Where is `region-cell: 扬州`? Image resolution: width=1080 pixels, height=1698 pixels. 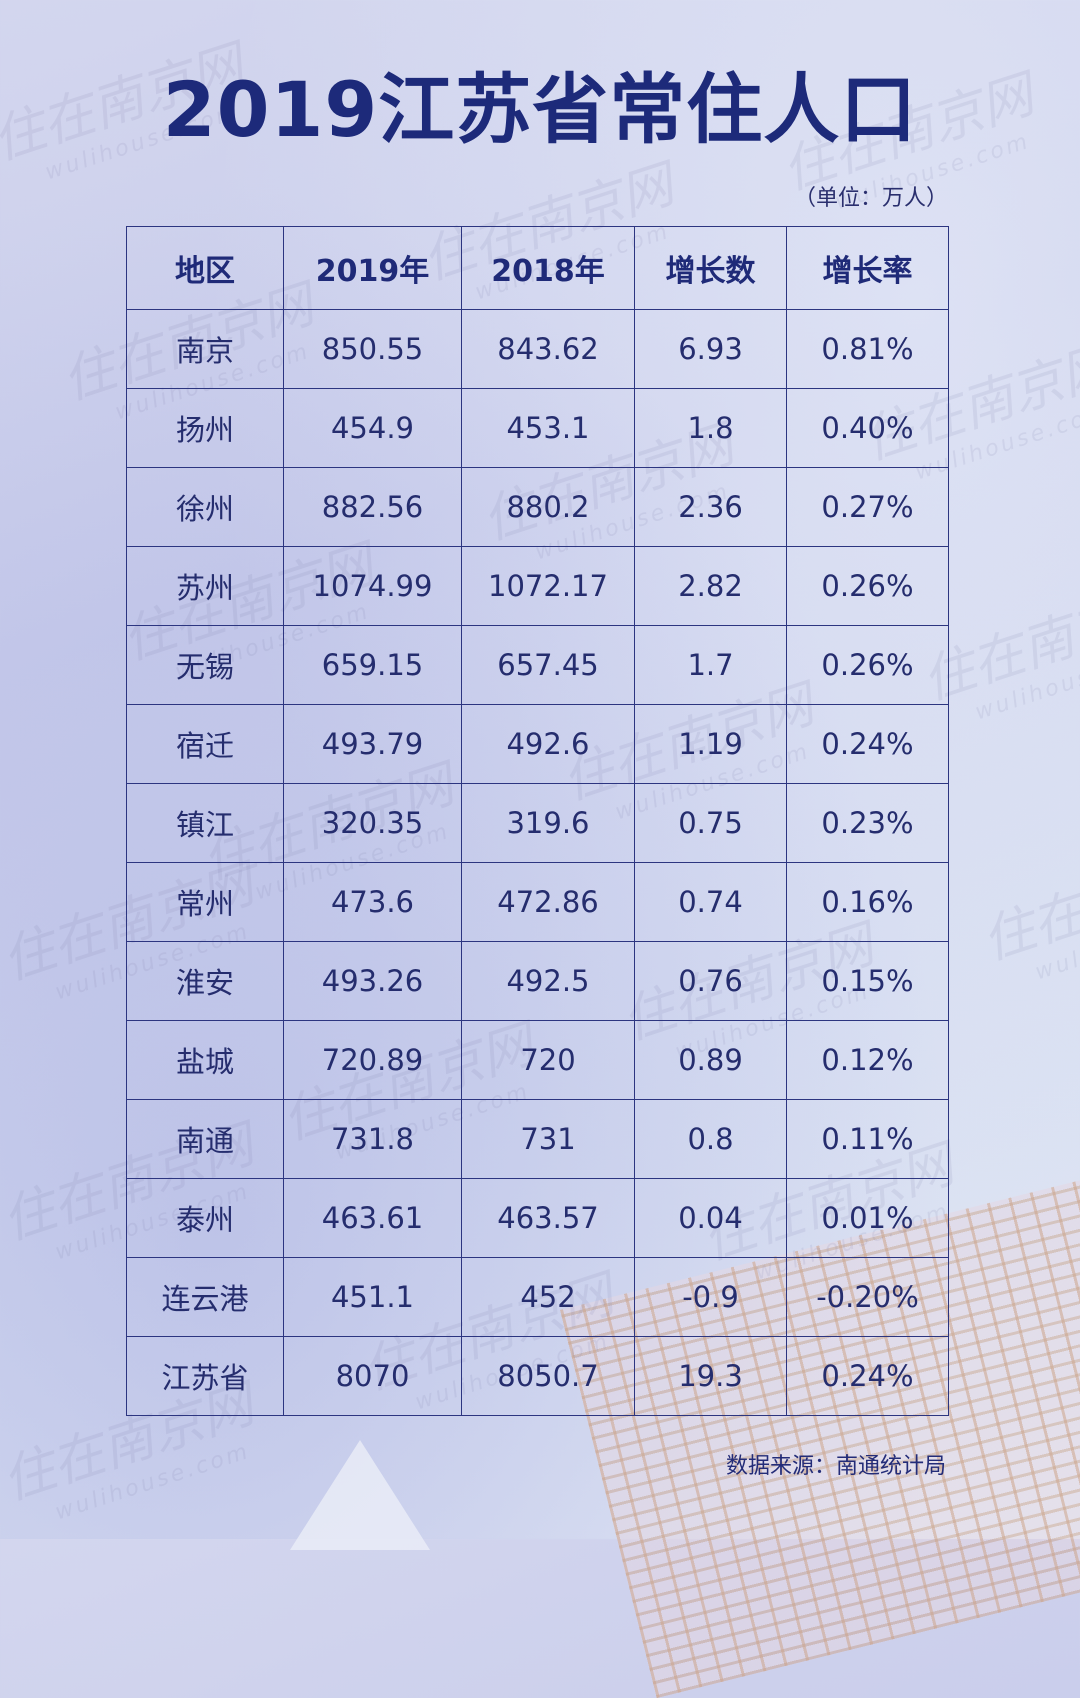
region-cell: 扬州 is located at coordinates (205, 428).